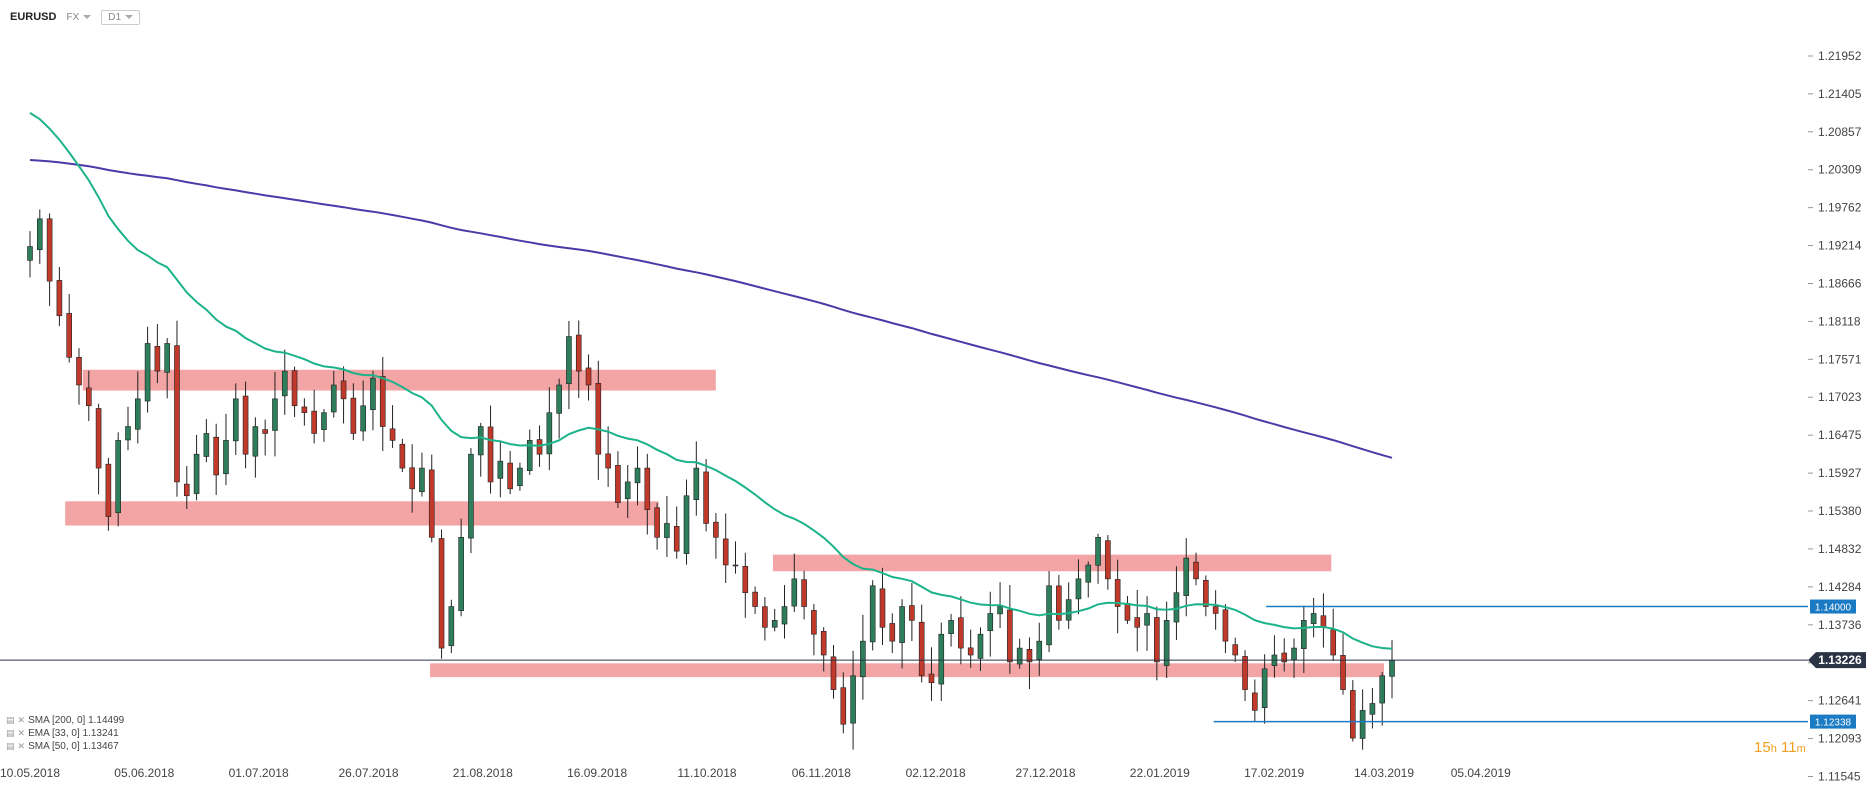 Image resolution: width=1866 pixels, height=788 pixels. What do you see at coordinates (706, 773) in the screenshot?
I see `x-tick-label: 11.10.2018` at bounding box center [706, 773].